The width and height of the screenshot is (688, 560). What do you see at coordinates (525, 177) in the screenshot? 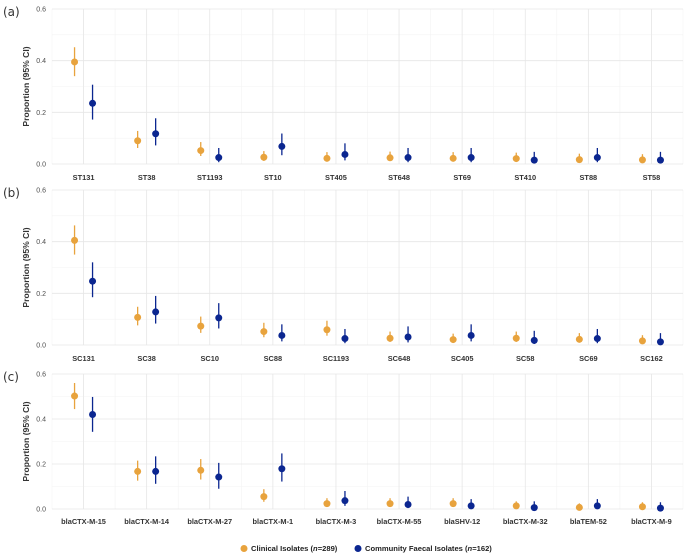
I see `x-category-label: ST410` at bounding box center [525, 177].